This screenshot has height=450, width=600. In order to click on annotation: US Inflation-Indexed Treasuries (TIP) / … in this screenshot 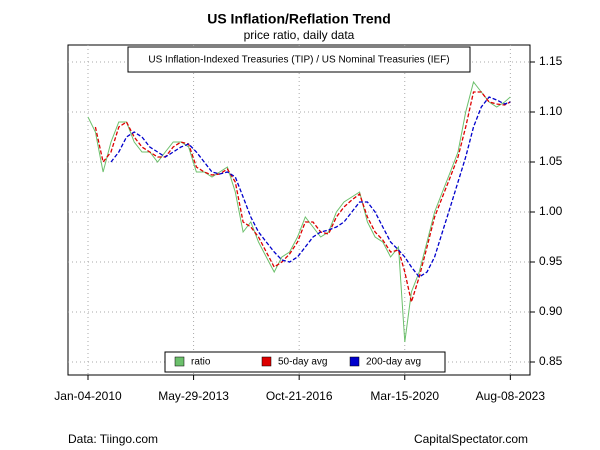, I will do `click(298, 60)`.